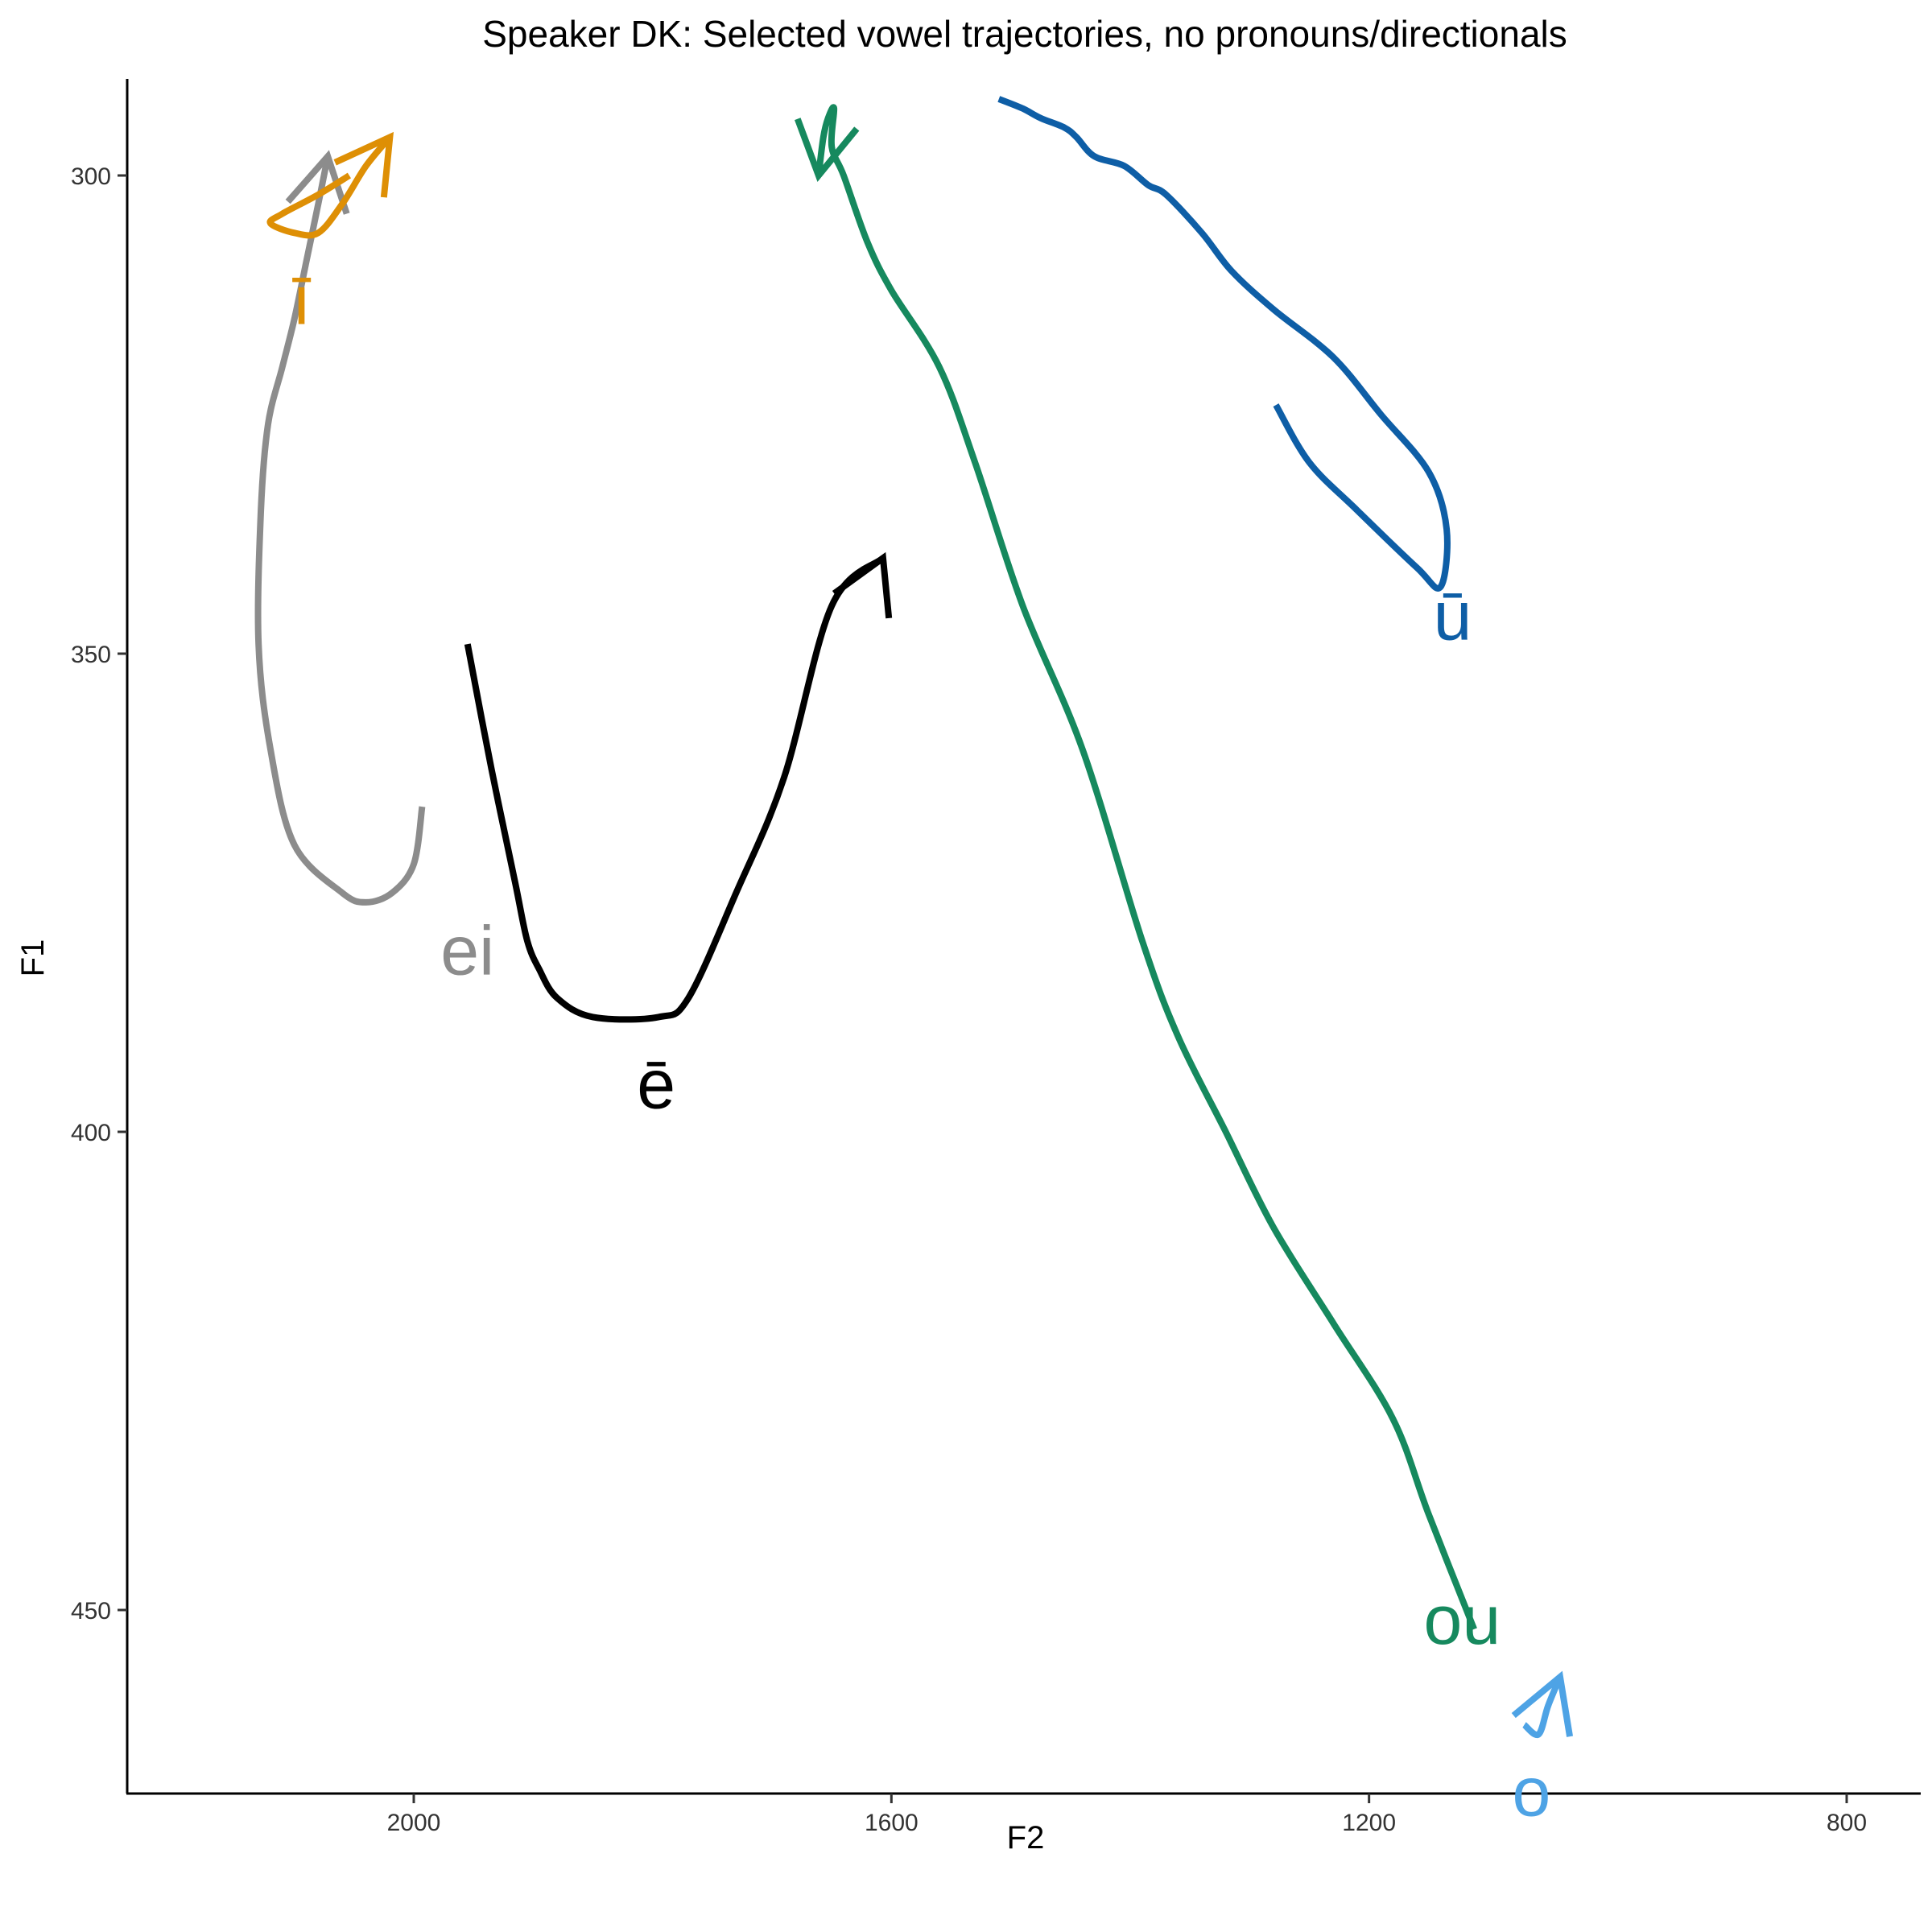 Image resolution: width=1932 pixels, height=1932 pixels. Describe the element at coordinates (317, 182) in the screenshot. I see `series-0-arrowhead` at that location.